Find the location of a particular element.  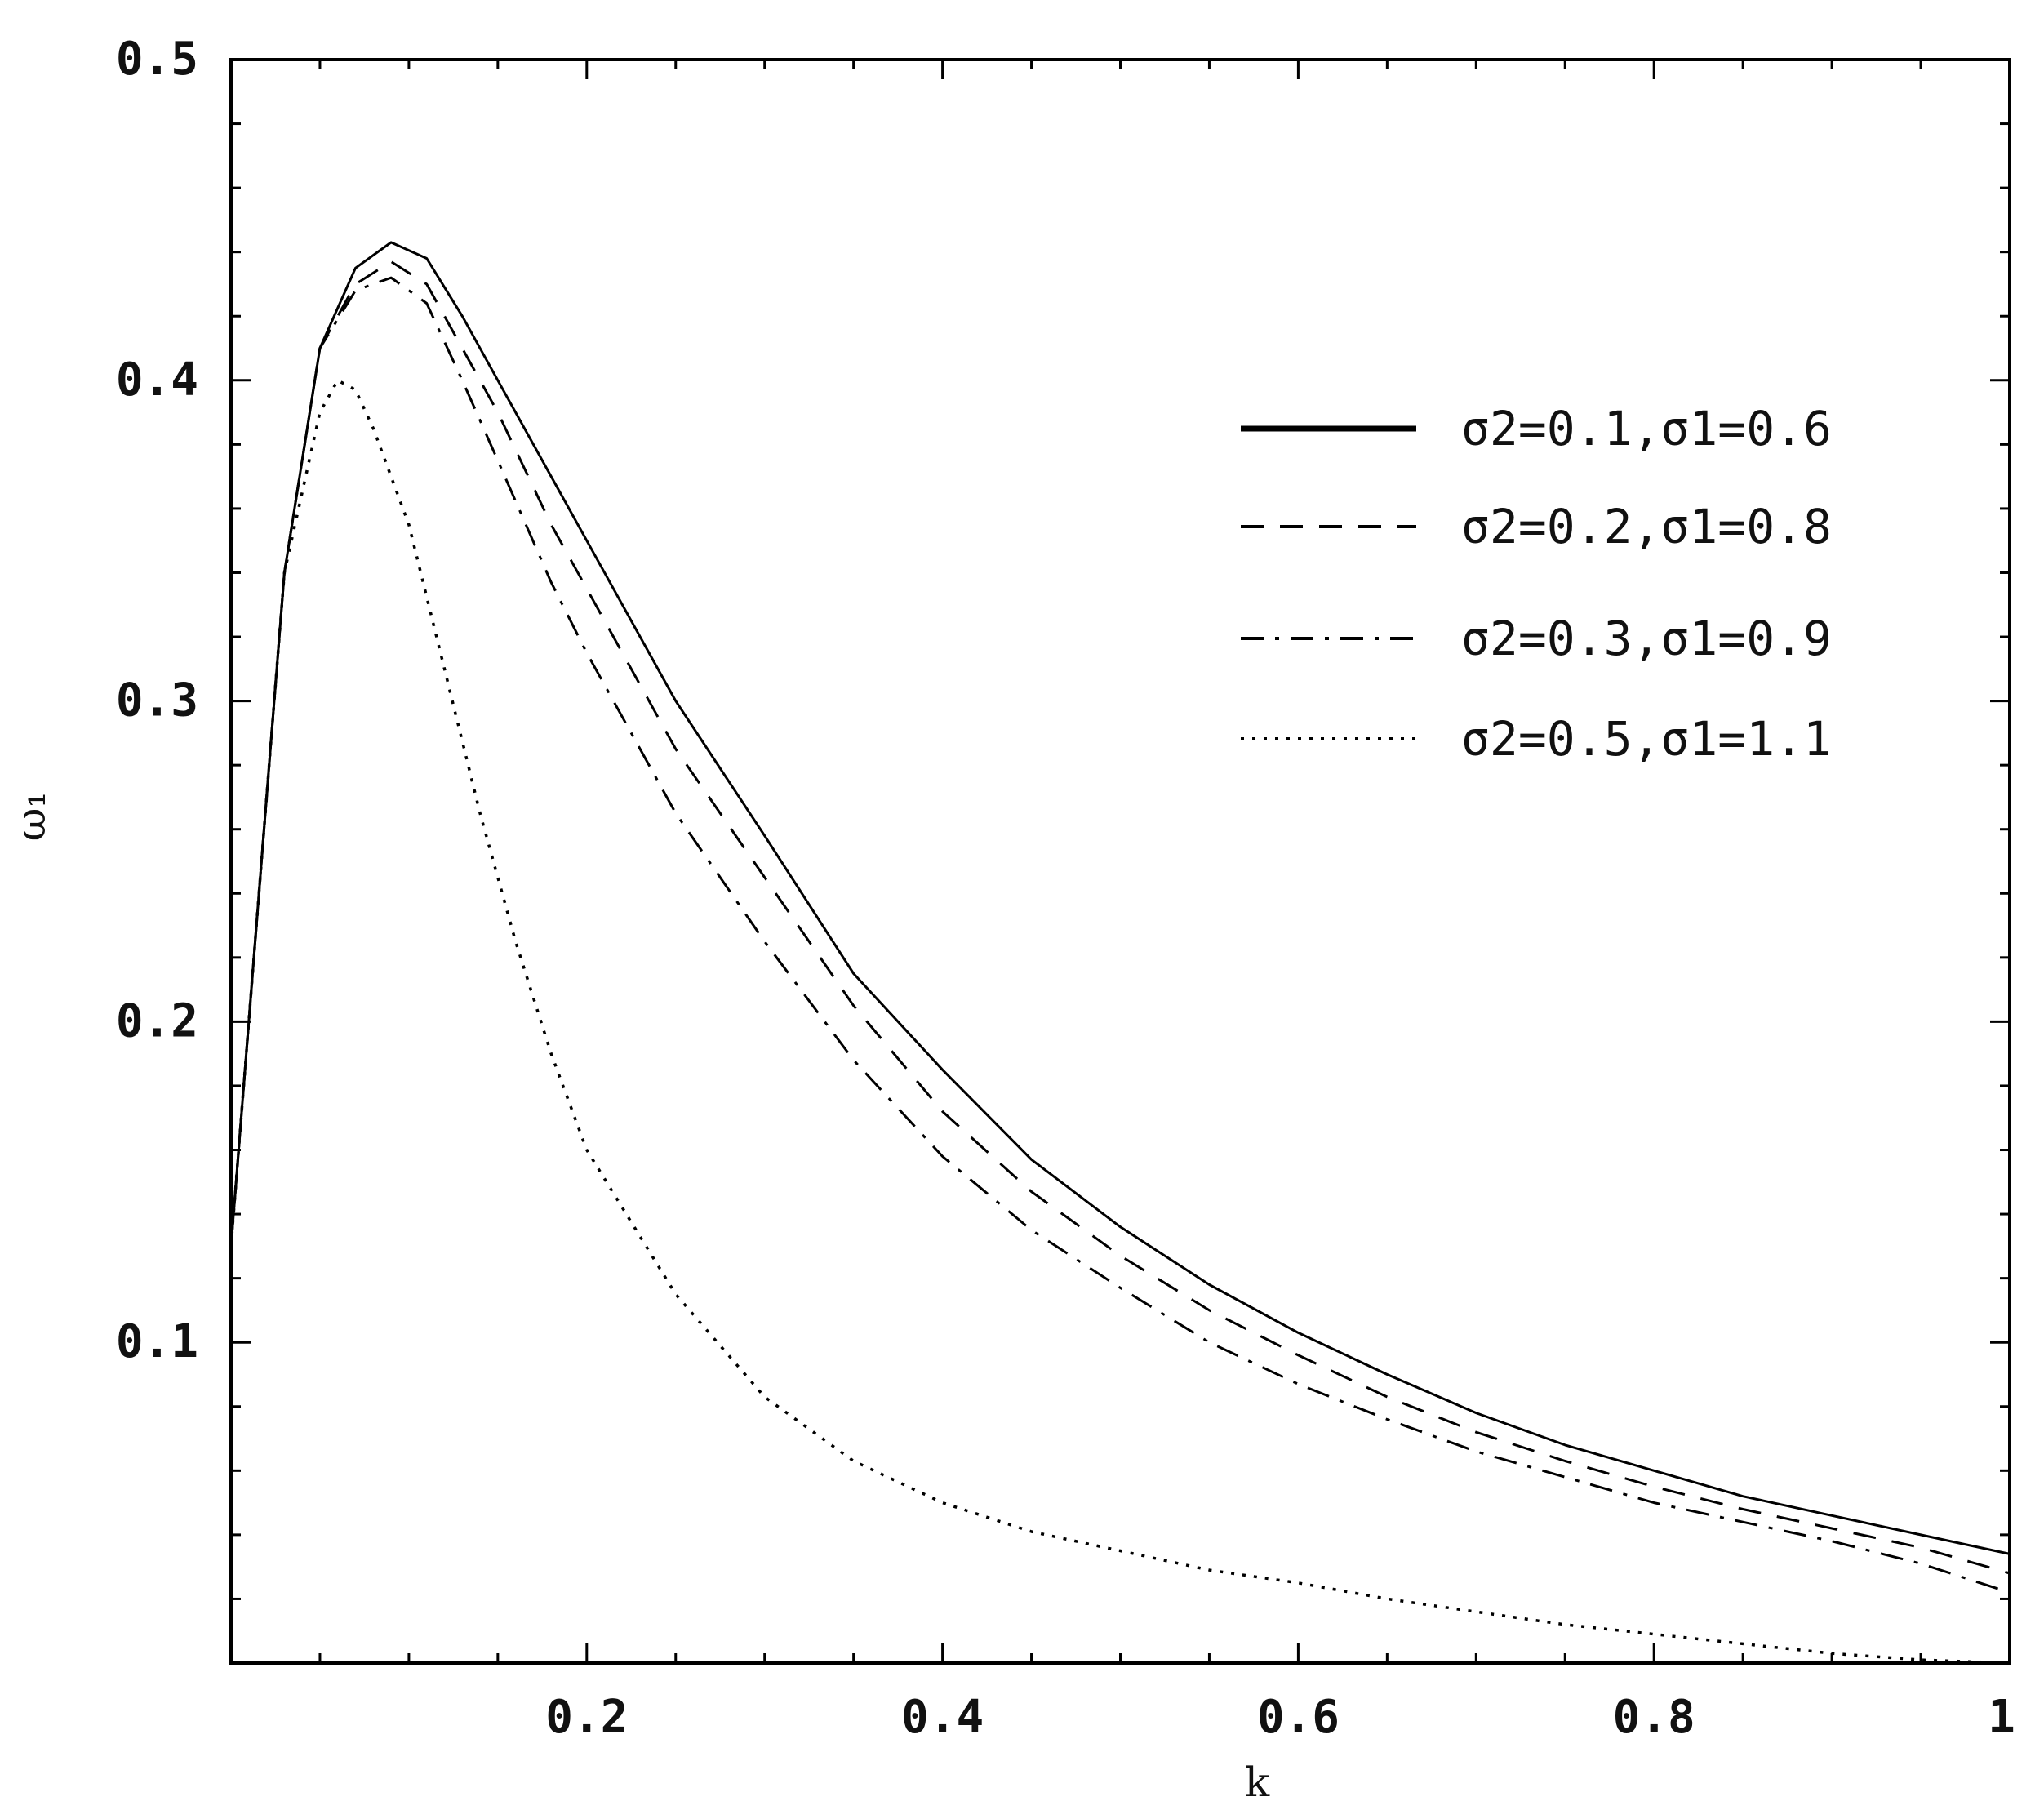

x-tick-label: 0.8 is located at coordinates (1654, 1717).